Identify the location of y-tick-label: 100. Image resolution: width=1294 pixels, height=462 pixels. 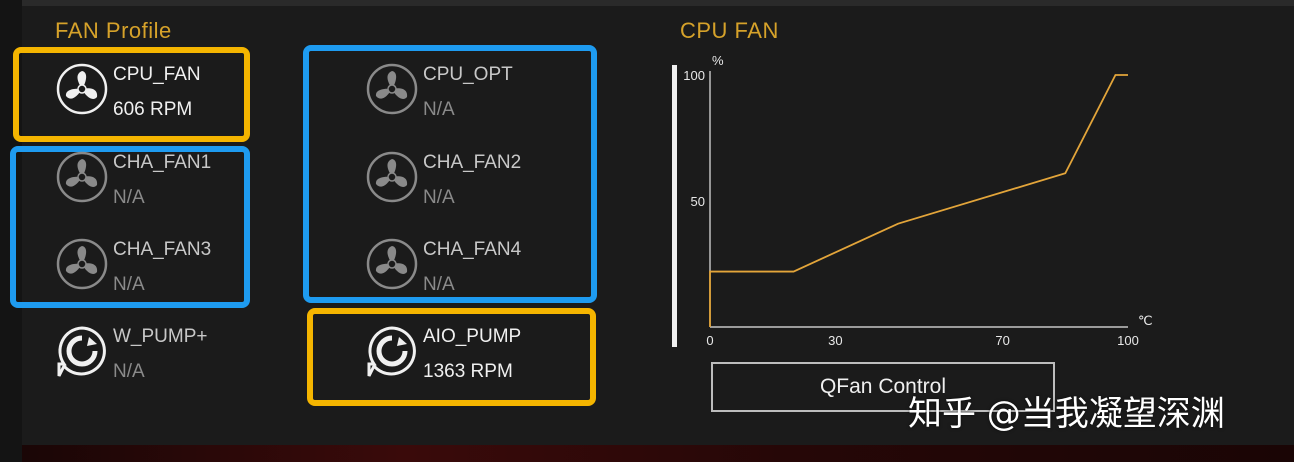
(694, 75).